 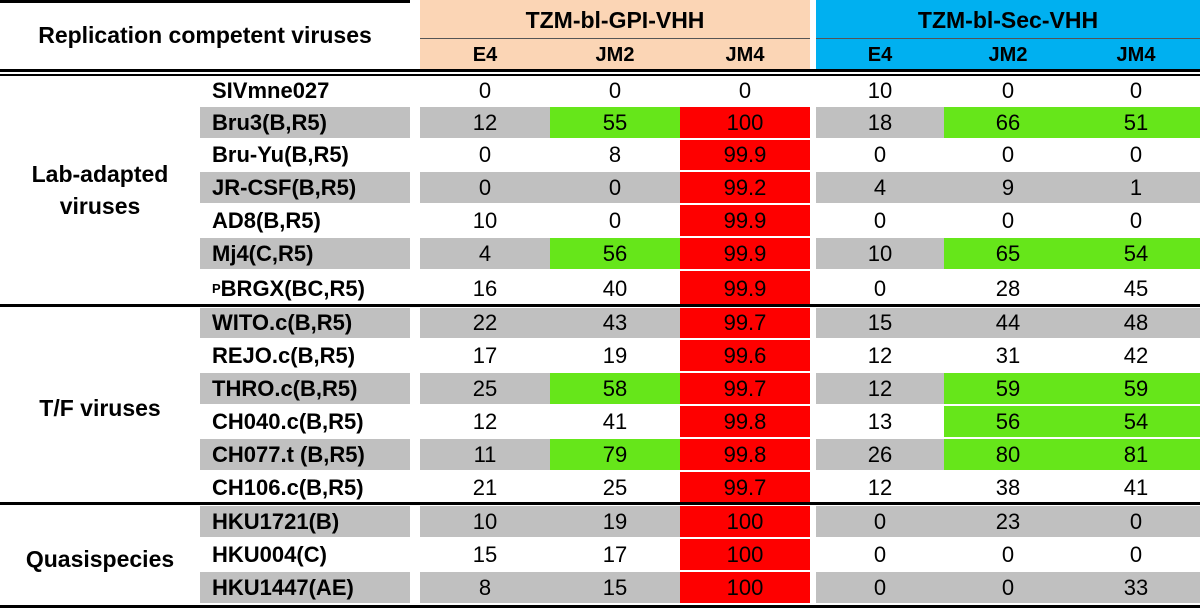 I want to click on section-label-lab-adapted: Lab-adapted viruses, so click(x=100, y=190).